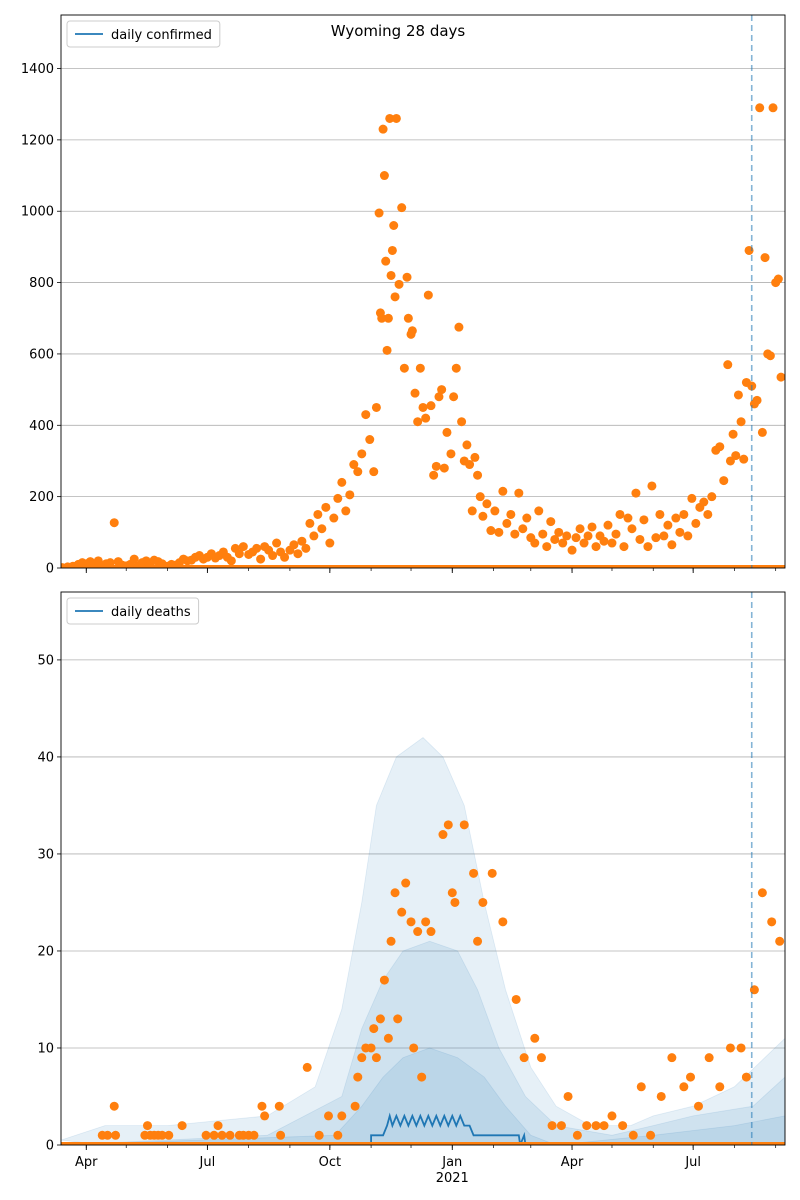  I want to click on deaths-legend: daily deaths, so click(133, 611).